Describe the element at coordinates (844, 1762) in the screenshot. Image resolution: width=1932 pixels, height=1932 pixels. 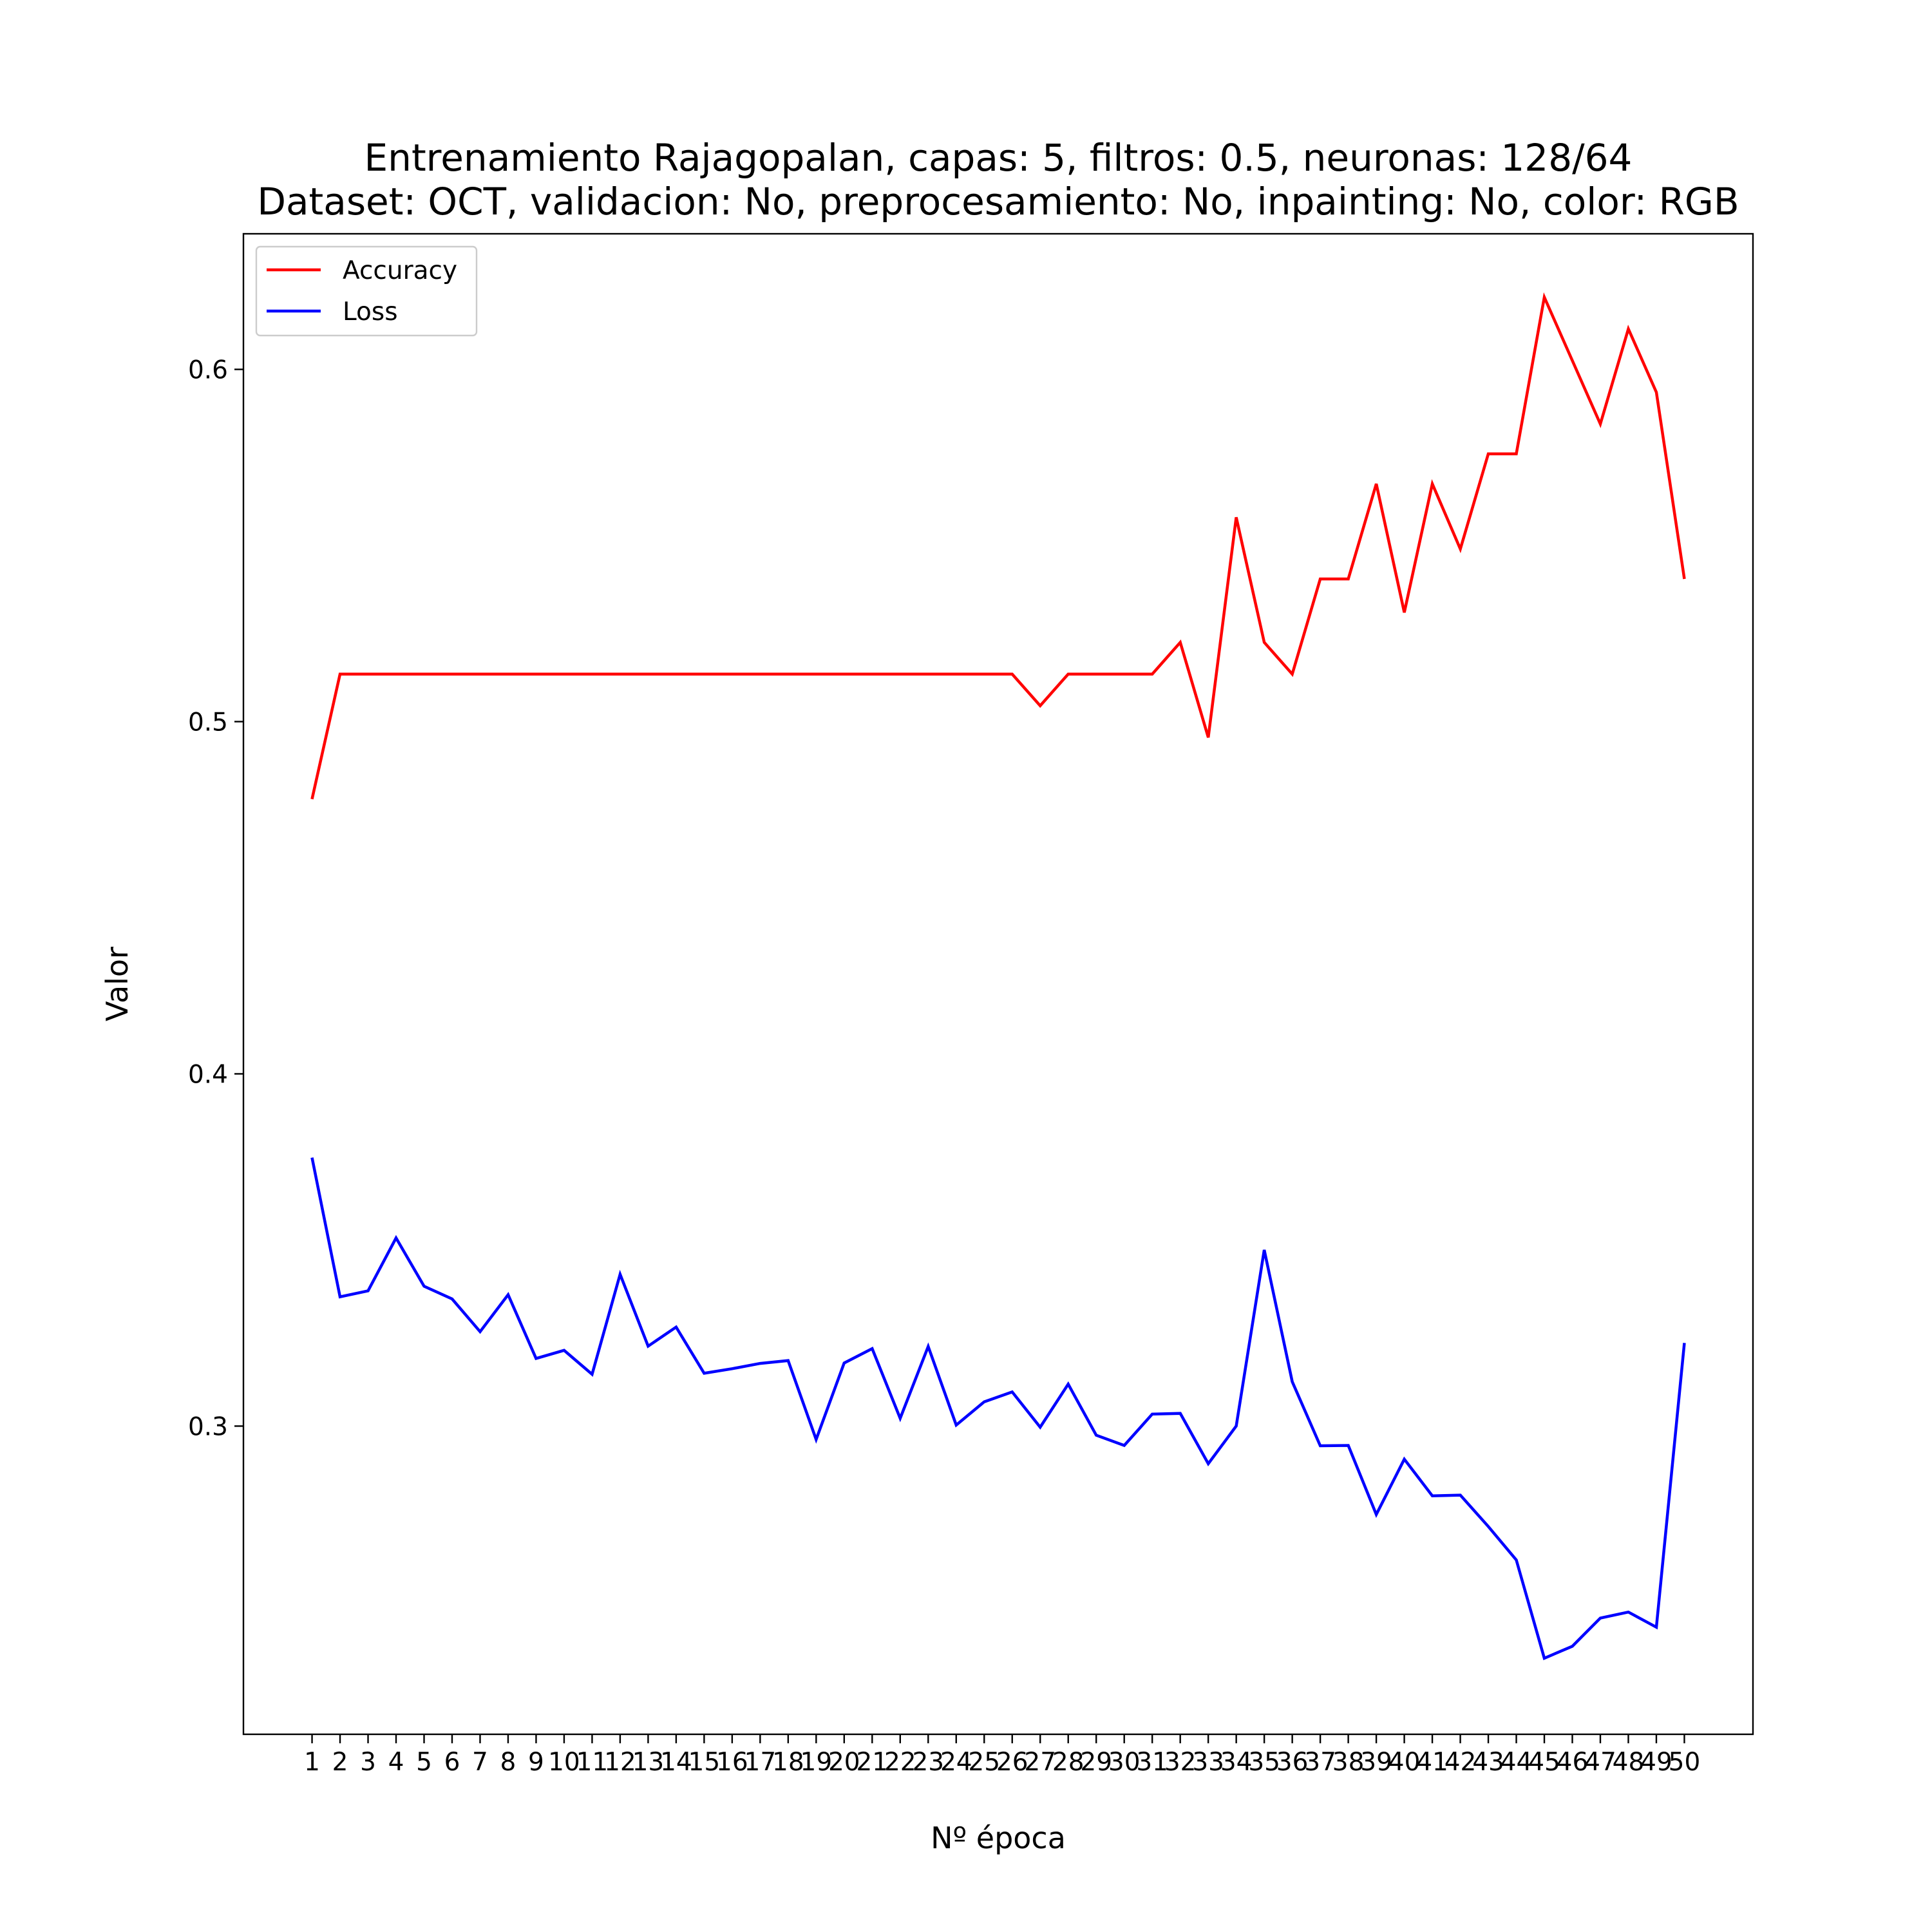
I see `x-tick-label: 20` at that location.